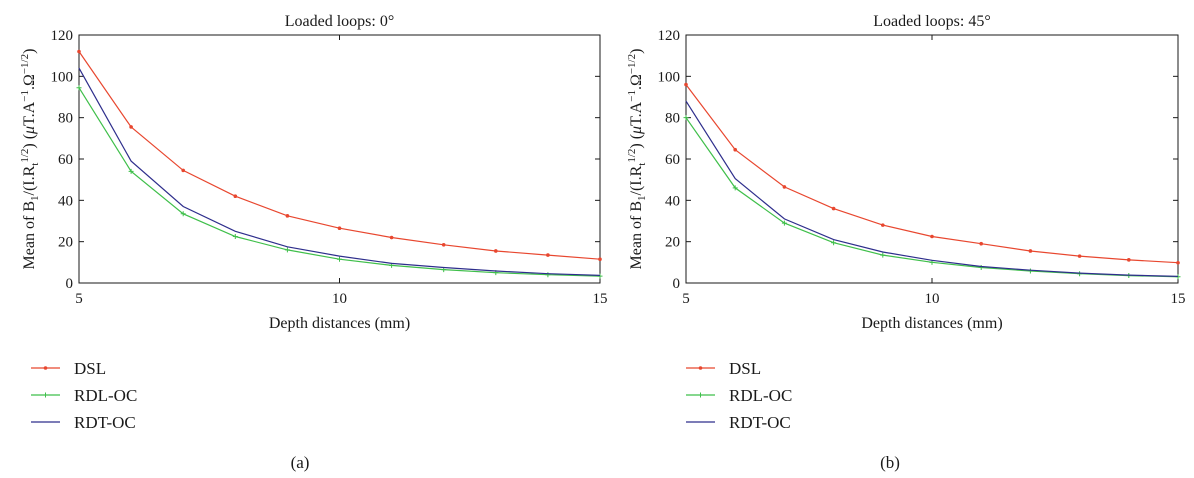 This screenshot has height=478, width=1194. What do you see at coordinates (932, 21) in the screenshot?
I see `chart-title: Loaded loops: 45°` at bounding box center [932, 21].